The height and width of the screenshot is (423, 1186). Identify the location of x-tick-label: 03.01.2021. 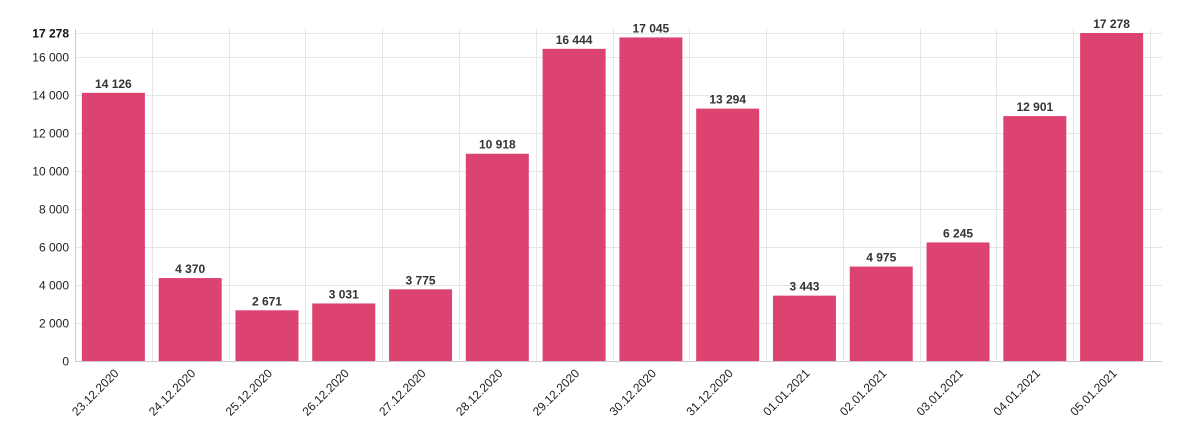
(940, 392).